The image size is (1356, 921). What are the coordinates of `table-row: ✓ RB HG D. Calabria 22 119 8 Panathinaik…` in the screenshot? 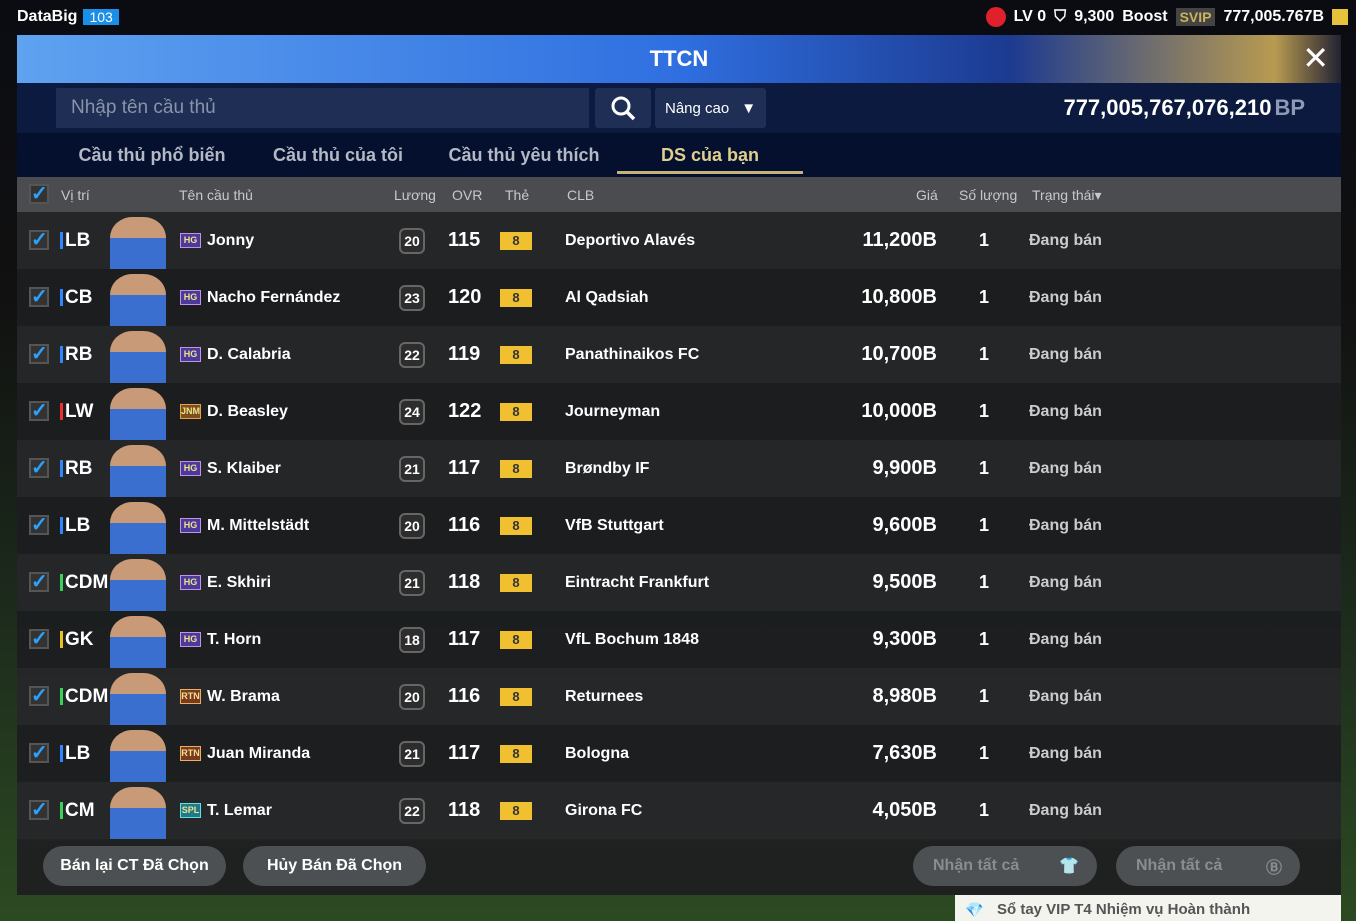 It's located at (679, 354).